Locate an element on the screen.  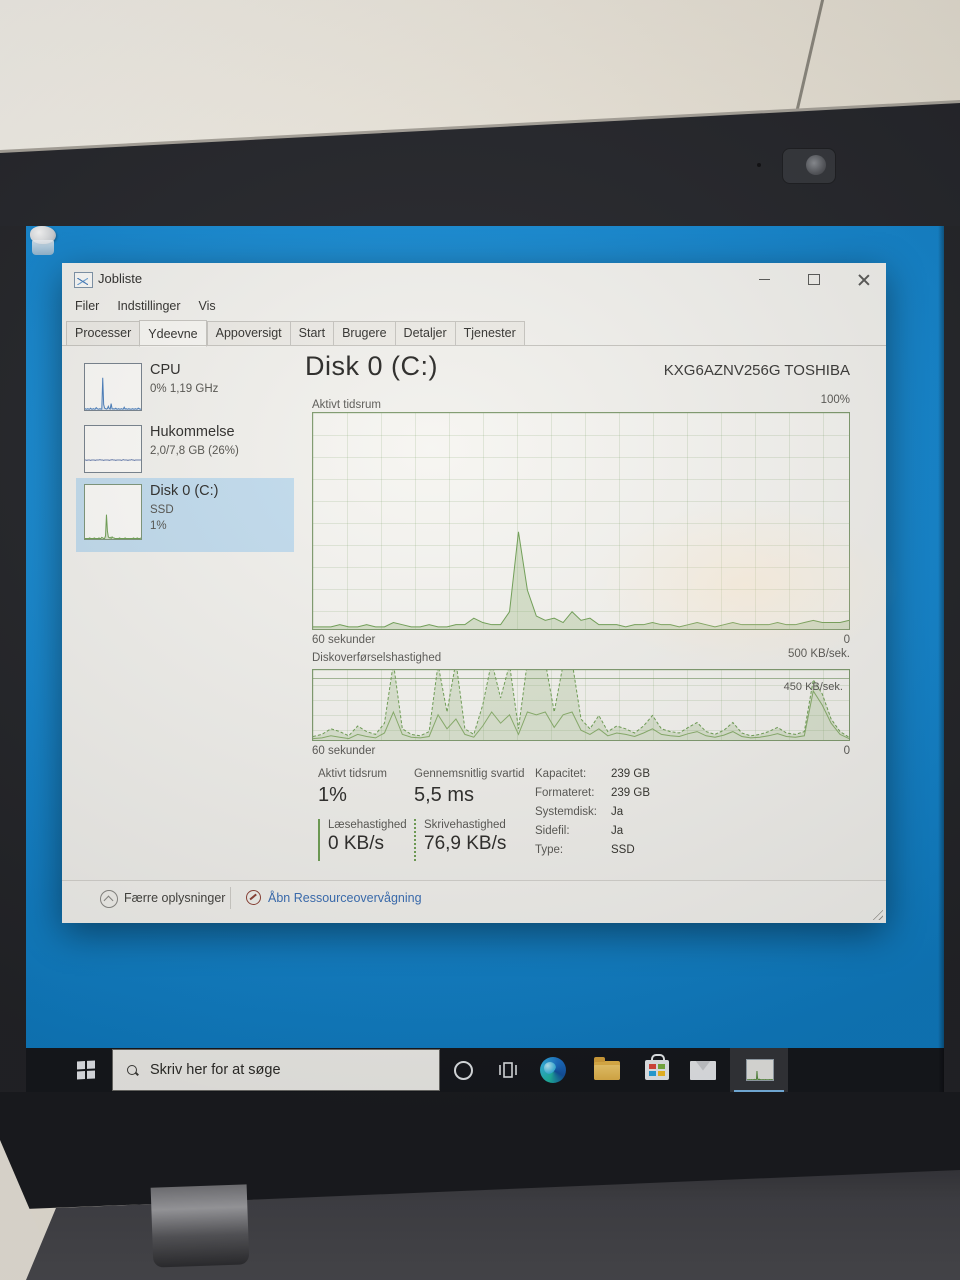
sidebar-item-cpu: CPU 0% 1,19 GHz is located at coordinates (185, 389).